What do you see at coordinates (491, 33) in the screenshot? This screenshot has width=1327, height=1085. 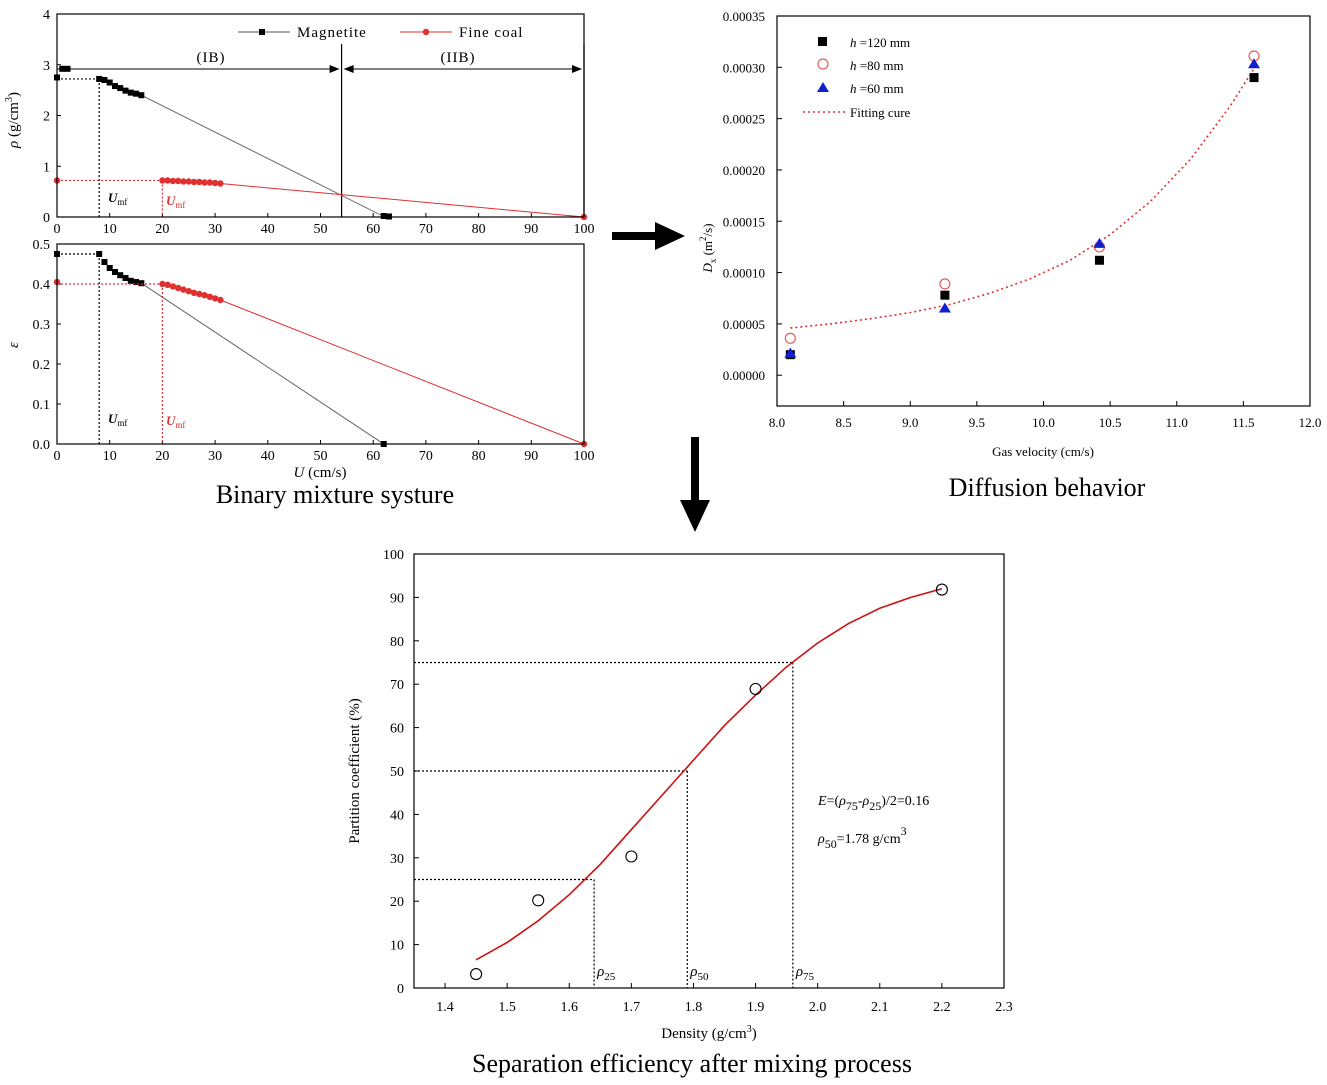 I see `legend-label-fine-coal: Fine coal` at bounding box center [491, 33].